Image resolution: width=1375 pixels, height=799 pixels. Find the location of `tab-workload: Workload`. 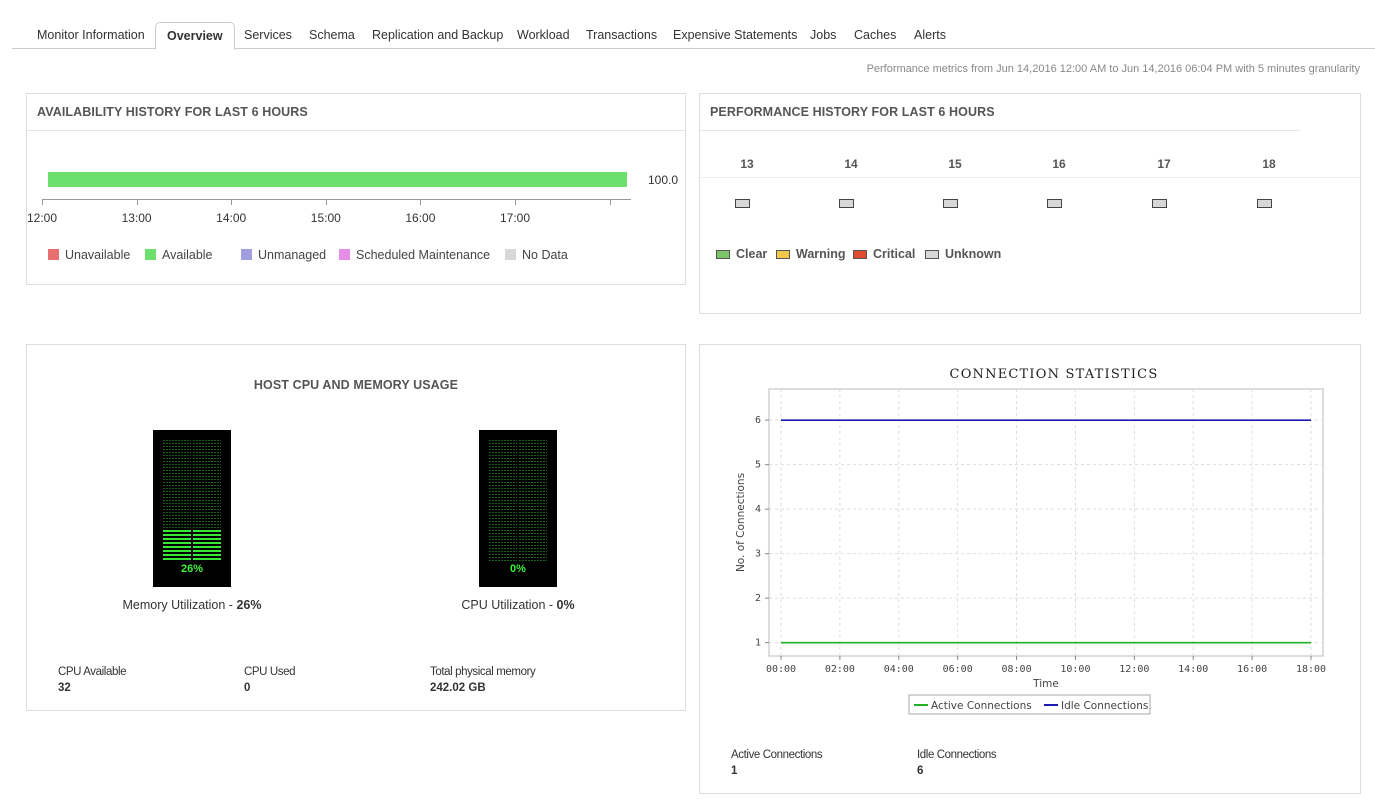

tab-workload: Workload is located at coordinates (543, 35).